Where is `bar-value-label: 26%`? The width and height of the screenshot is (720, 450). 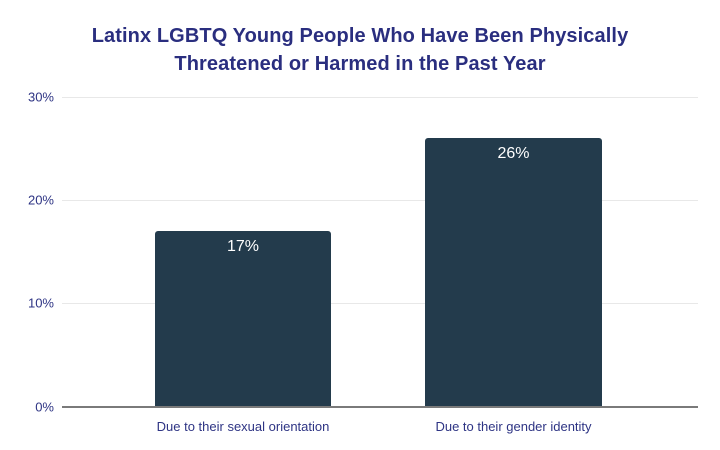
bar-value-label: 26% is located at coordinates (513, 154).